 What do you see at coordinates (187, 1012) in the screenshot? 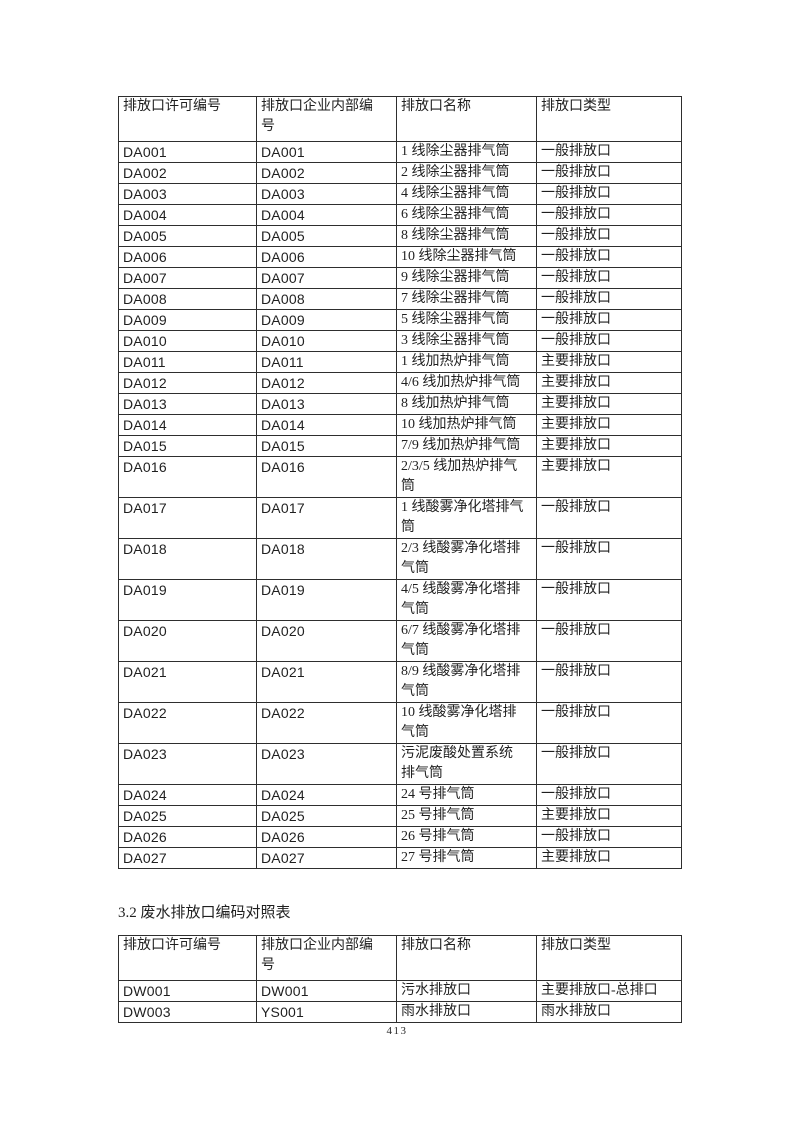
I see `cell-permit-code: DW003` at bounding box center [187, 1012].